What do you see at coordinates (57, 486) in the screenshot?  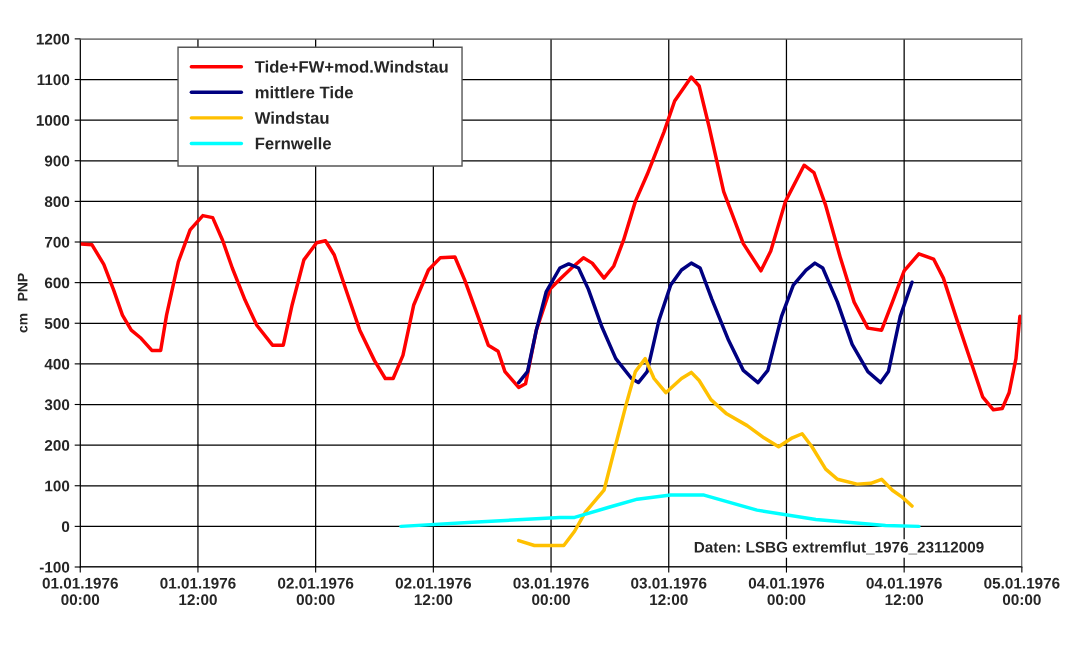 I see `y-tick-label: 100` at bounding box center [57, 486].